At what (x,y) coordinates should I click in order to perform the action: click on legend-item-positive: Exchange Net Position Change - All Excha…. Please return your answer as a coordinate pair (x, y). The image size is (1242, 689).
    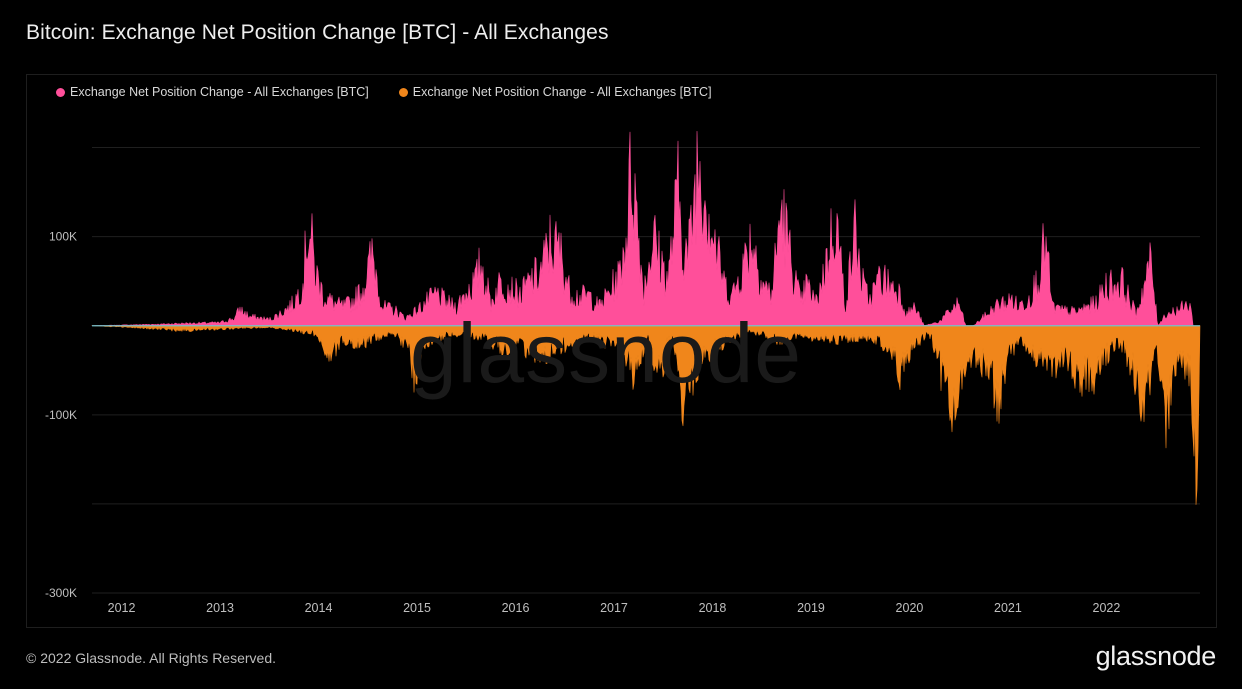
    Looking at the image, I should click on (212, 92).